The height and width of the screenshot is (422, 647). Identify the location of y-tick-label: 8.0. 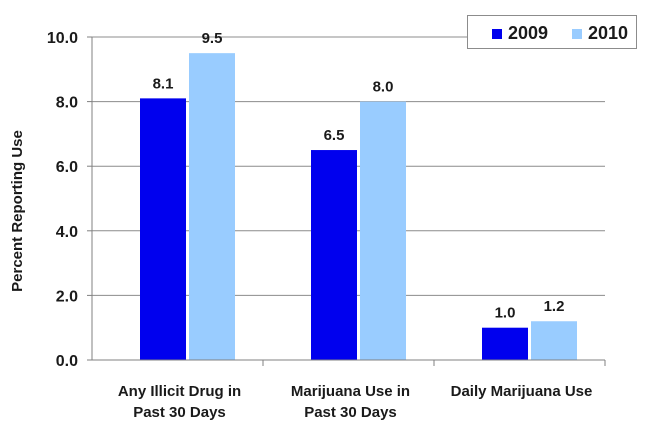
(67, 103).